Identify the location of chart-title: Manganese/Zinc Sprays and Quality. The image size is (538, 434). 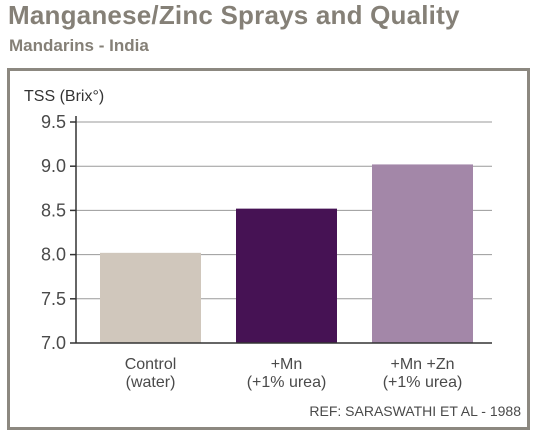
(234, 15).